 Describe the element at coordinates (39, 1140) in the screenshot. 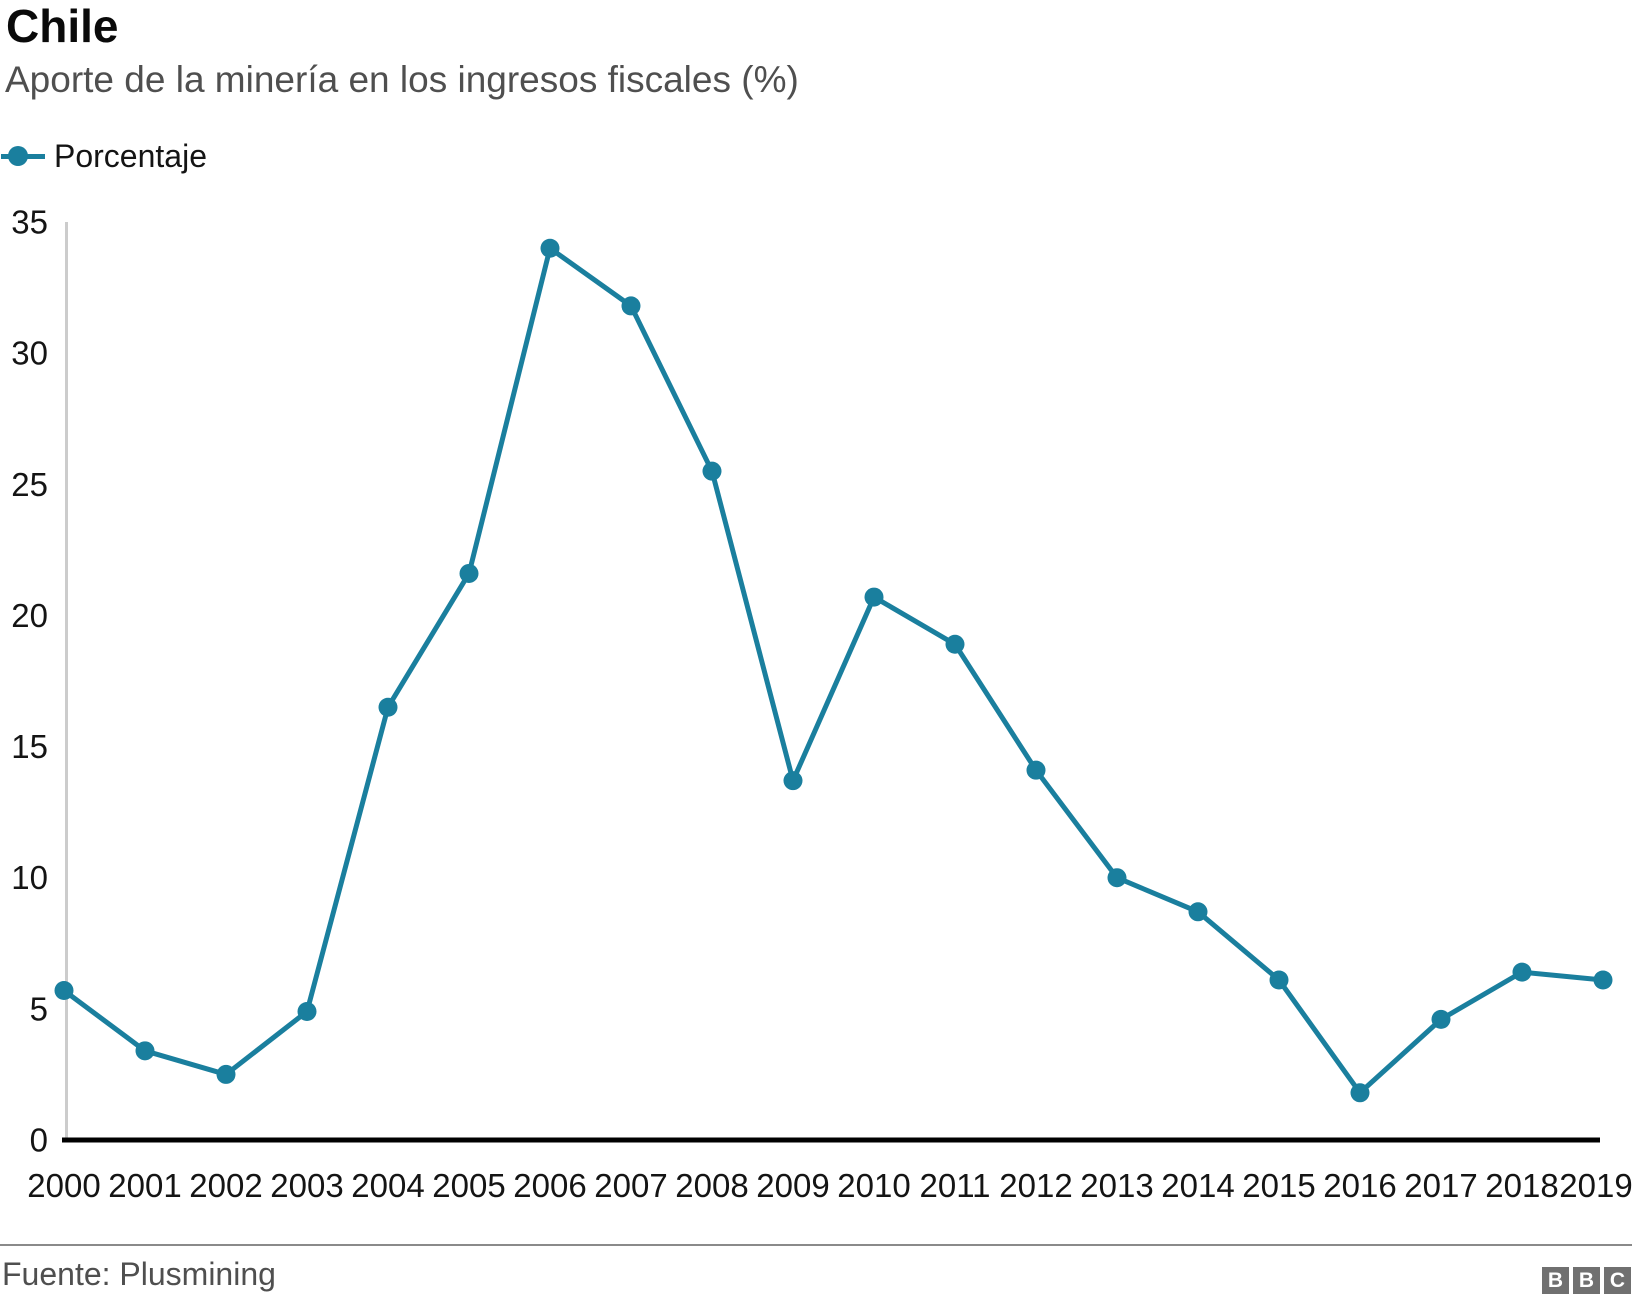

I see `y-tick-label-0: 0` at that location.